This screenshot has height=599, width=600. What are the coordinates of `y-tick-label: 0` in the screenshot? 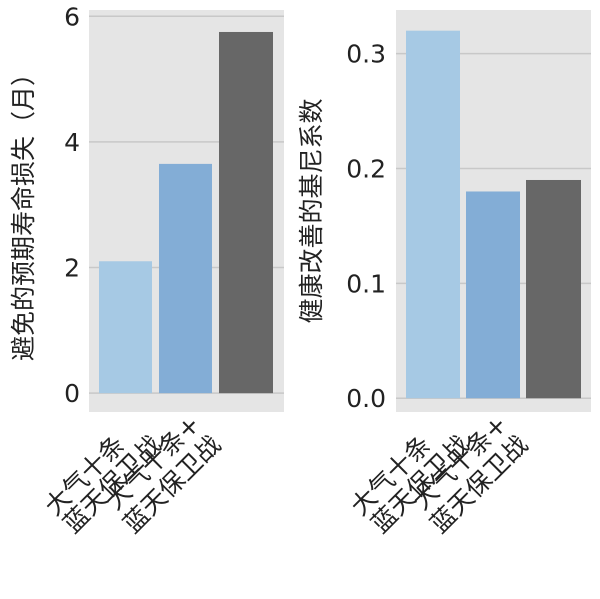 It's located at (72, 393).